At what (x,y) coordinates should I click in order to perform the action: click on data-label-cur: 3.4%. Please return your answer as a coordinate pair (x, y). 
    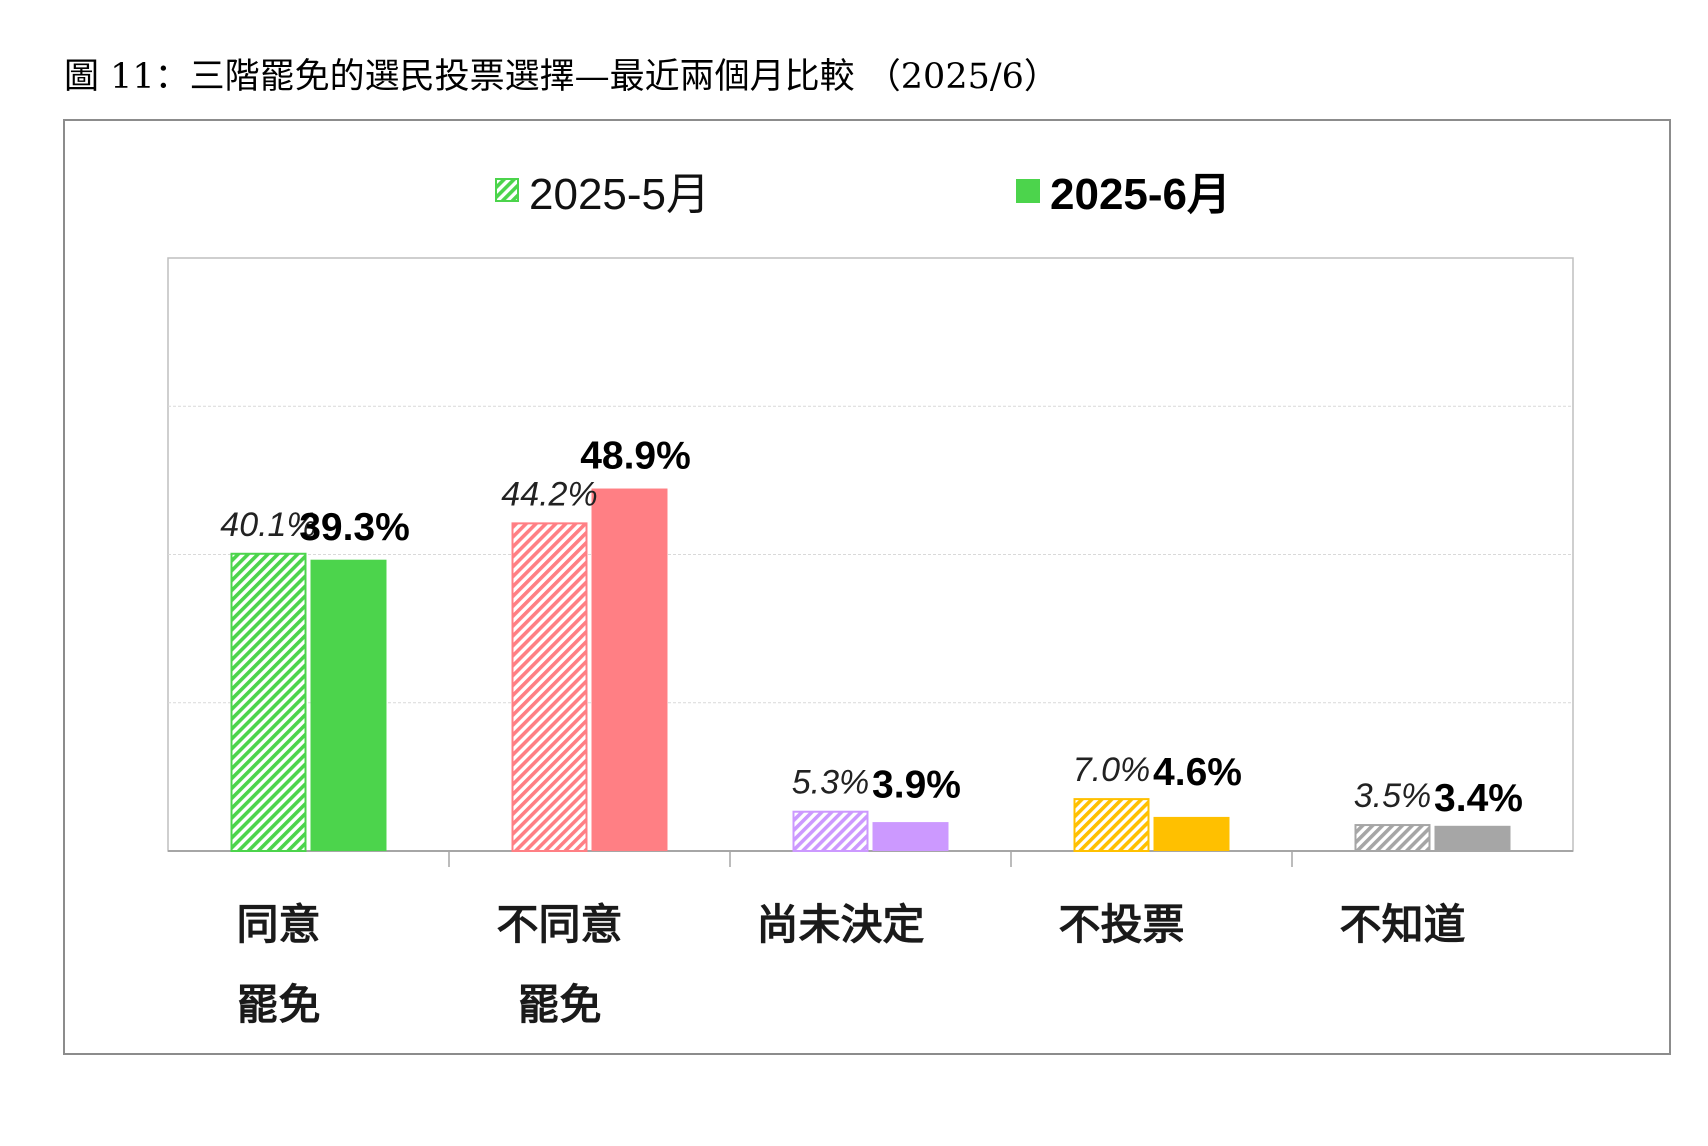
    Looking at the image, I should click on (1478, 798).